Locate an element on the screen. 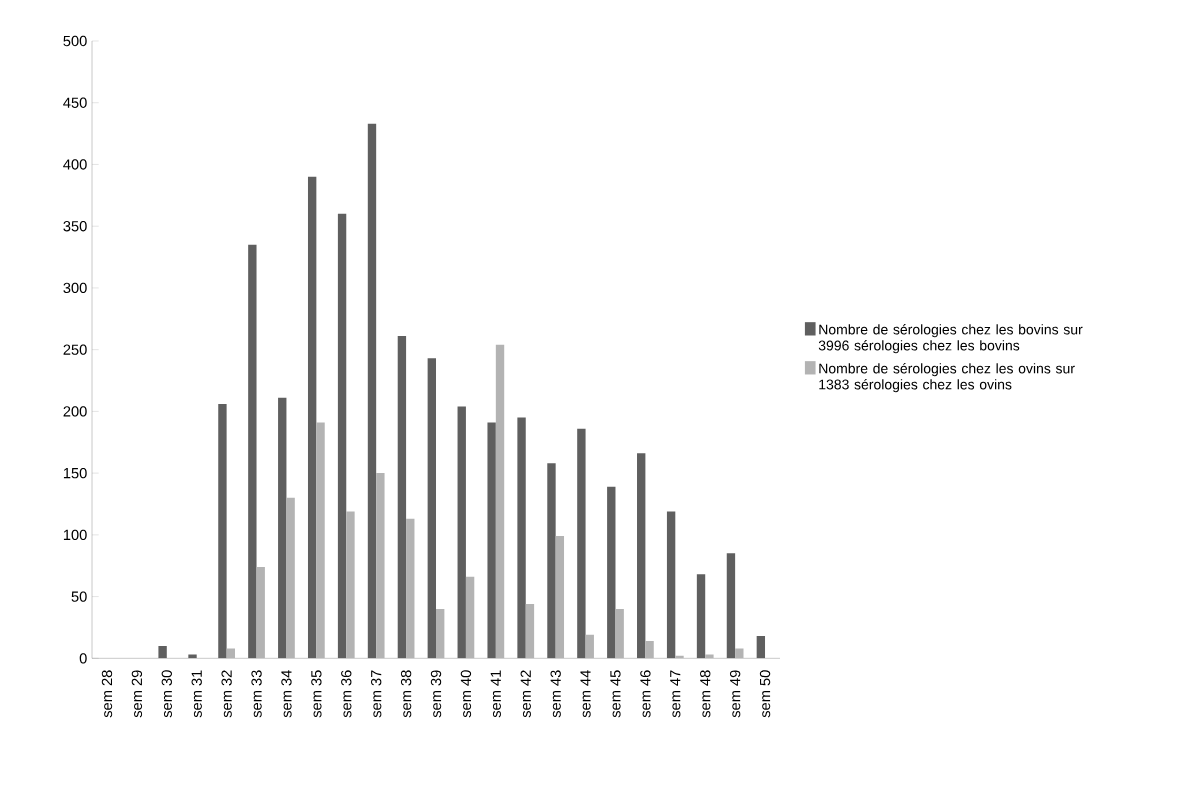  y-tick-label: 500 is located at coordinates (75, 41).